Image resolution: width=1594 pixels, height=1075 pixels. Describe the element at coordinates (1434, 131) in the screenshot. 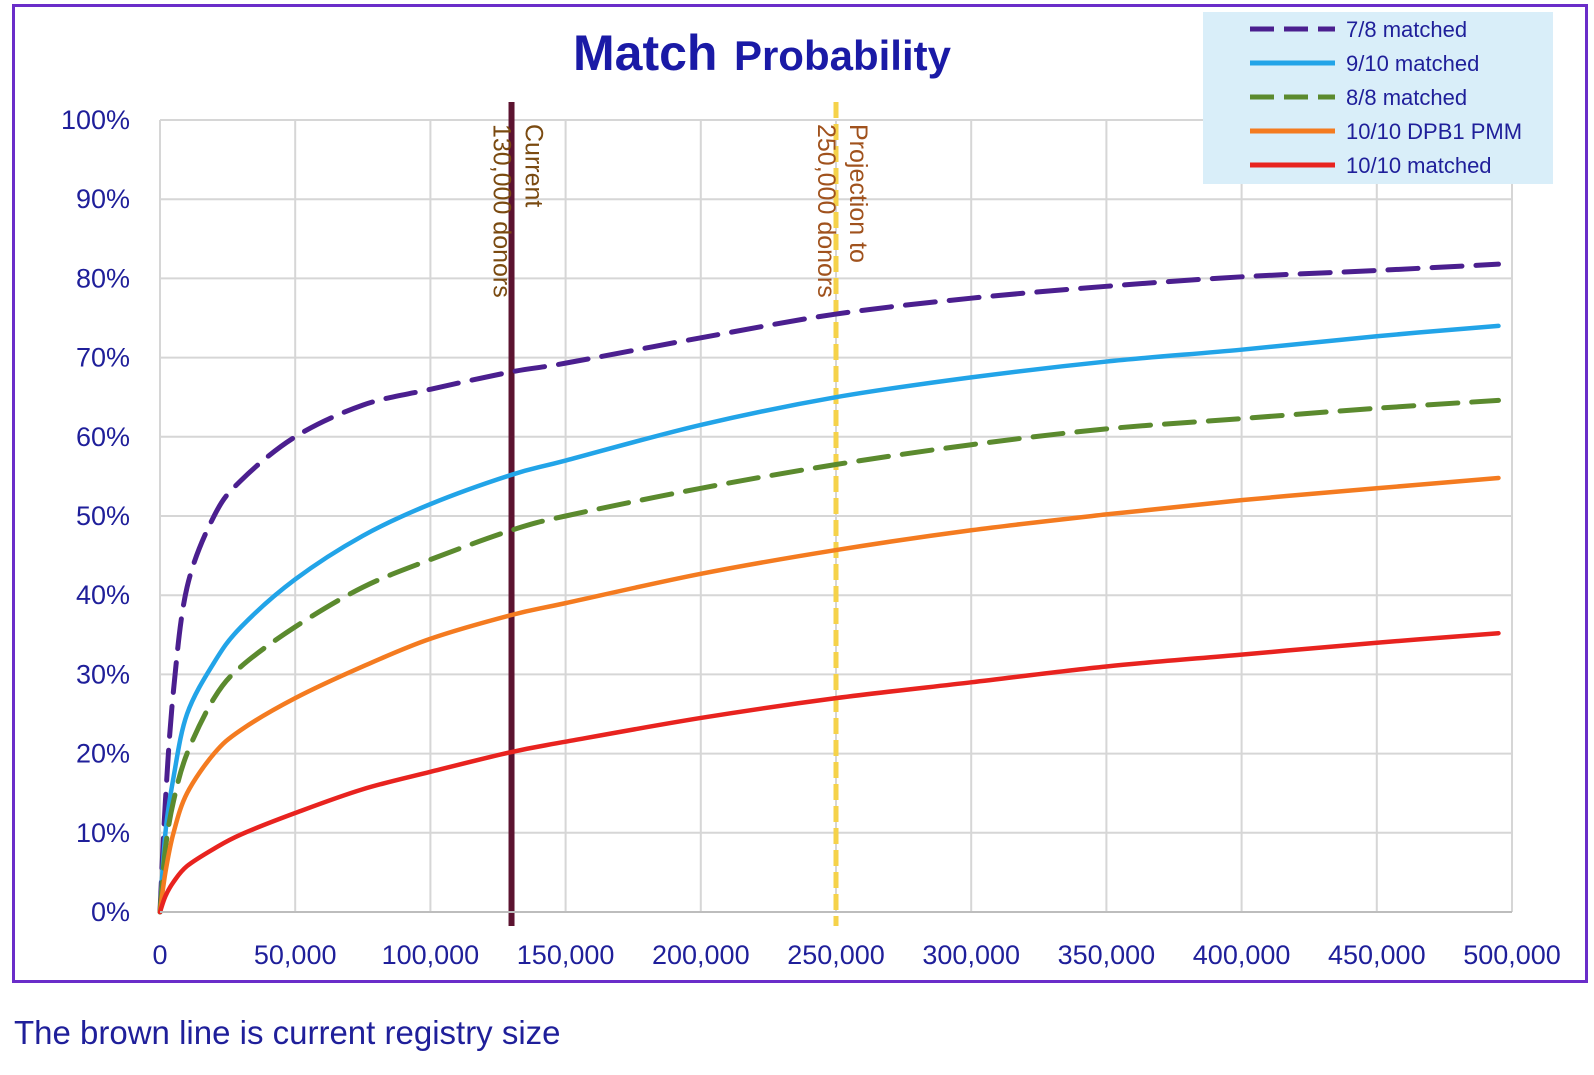

I see `legend-label-4: 10/10 DPB1 PMM` at that location.